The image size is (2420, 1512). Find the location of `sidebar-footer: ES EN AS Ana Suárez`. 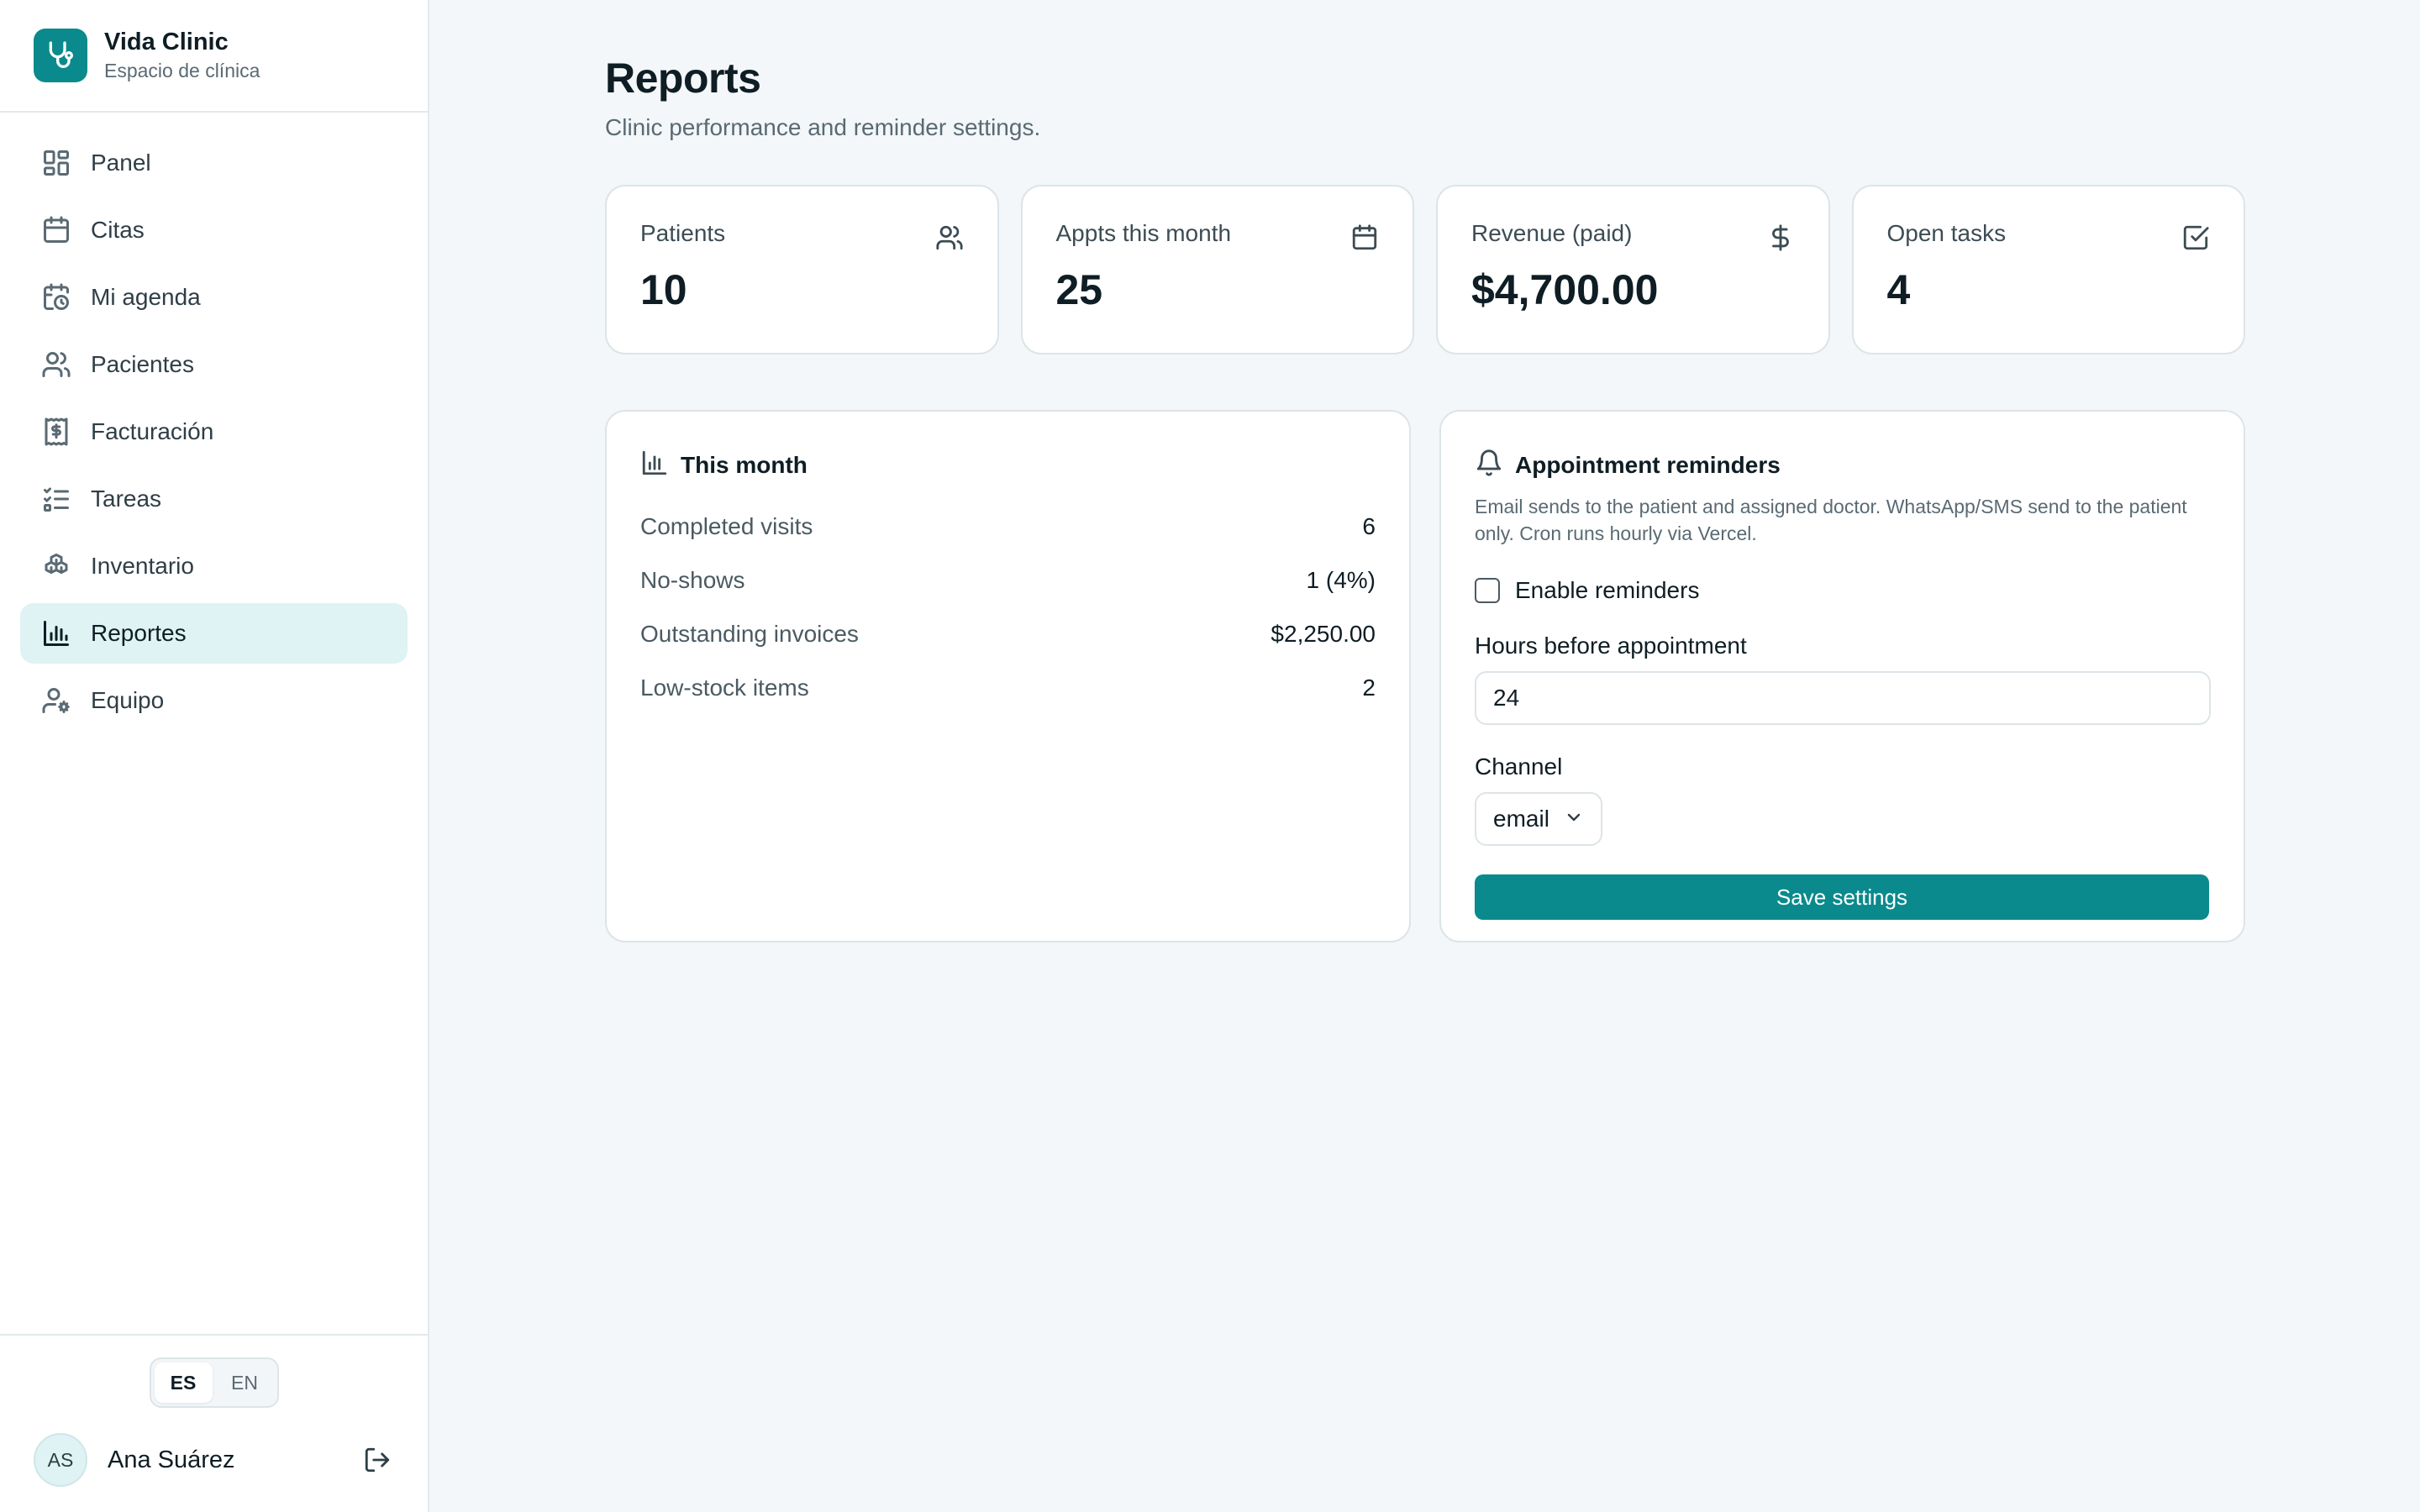

sidebar-footer: ES EN AS Ana Suárez is located at coordinates (214, 1423).